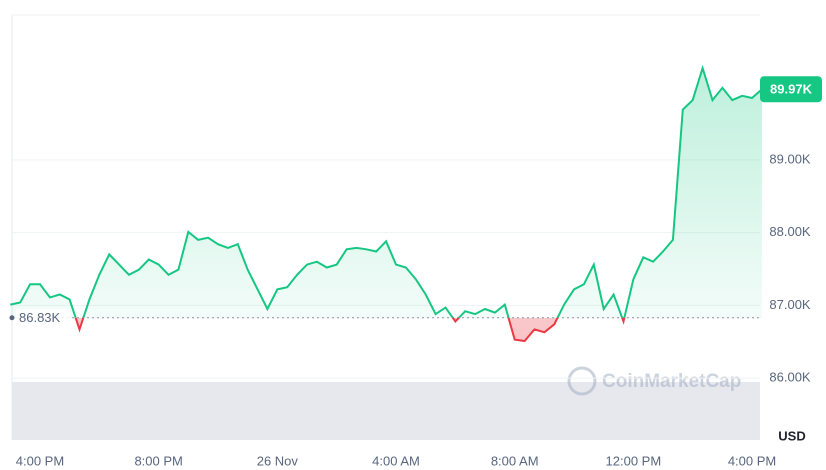 This screenshot has width=826, height=470. What do you see at coordinates (12, 318) in the screenshot?
I see `baseline-dot` at bounding box center [12, 318].